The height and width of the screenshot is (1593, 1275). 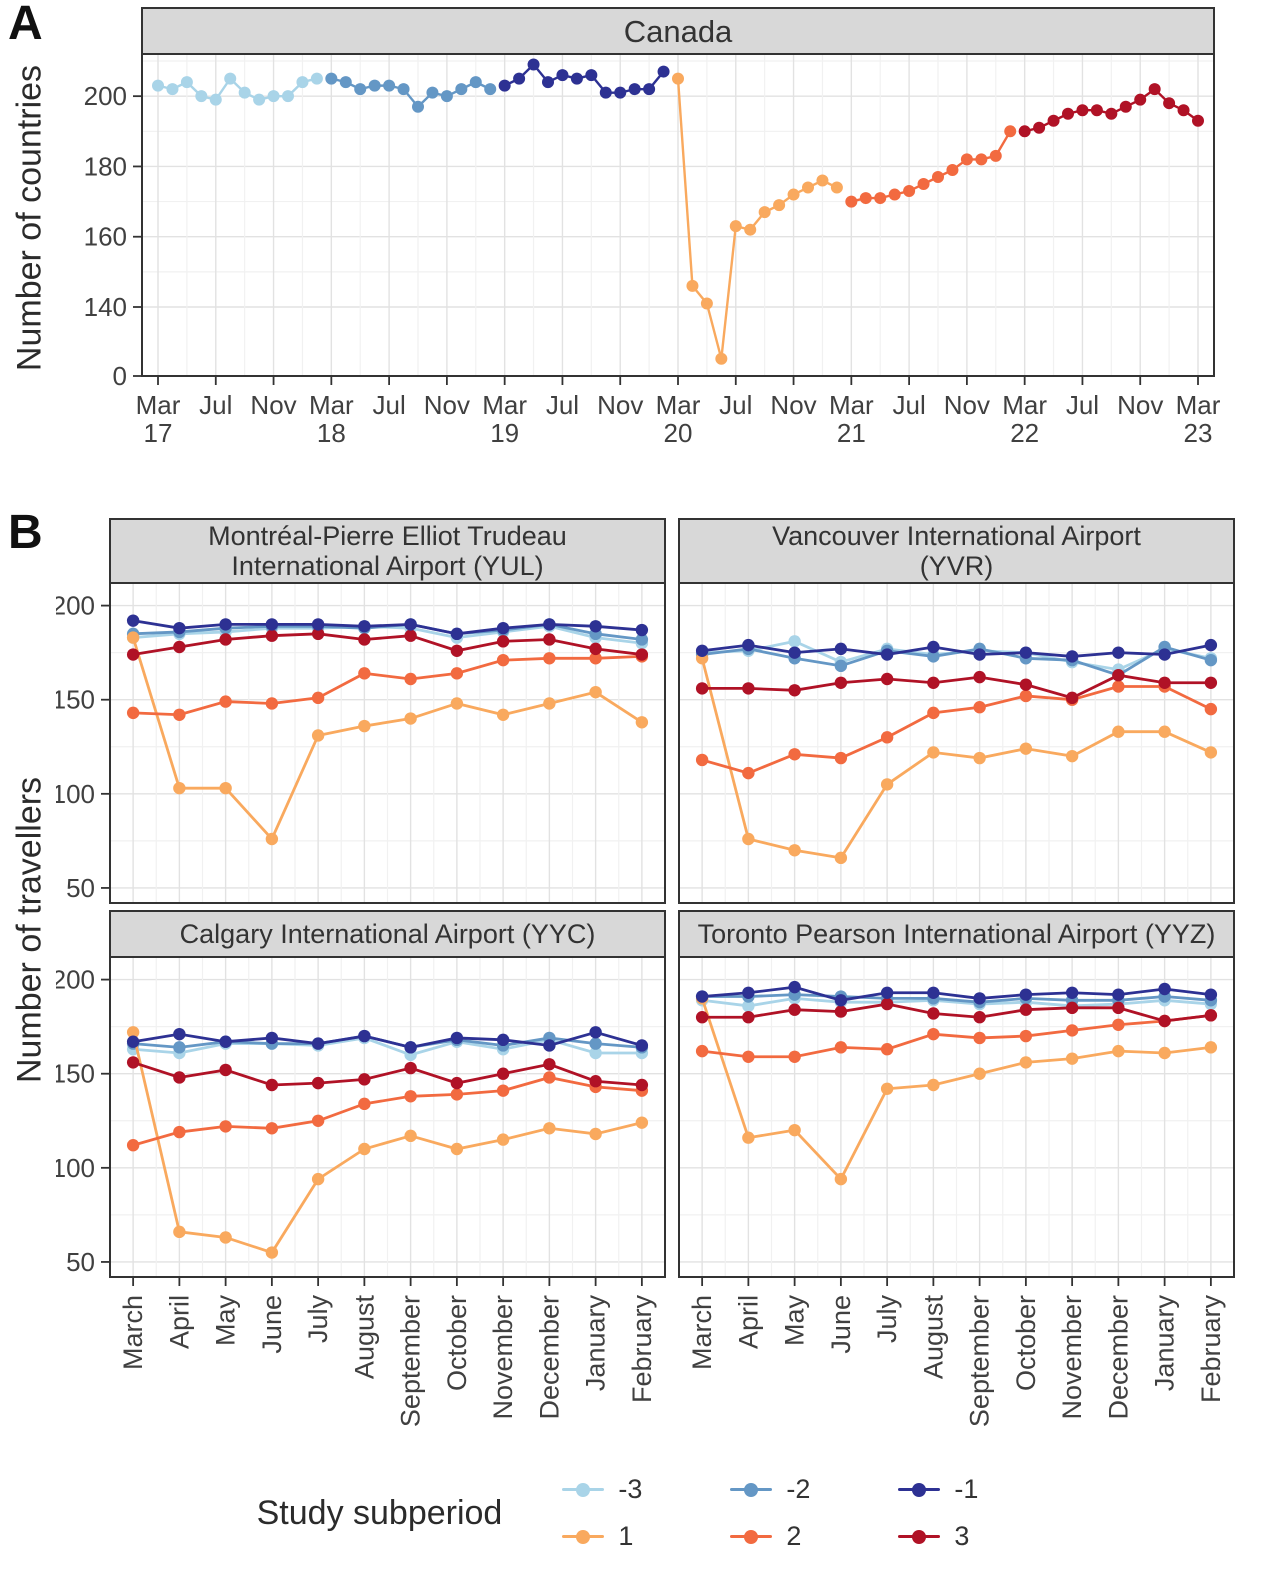 I want to click on facet-border-YYZ, so click(x=956, y=1117).